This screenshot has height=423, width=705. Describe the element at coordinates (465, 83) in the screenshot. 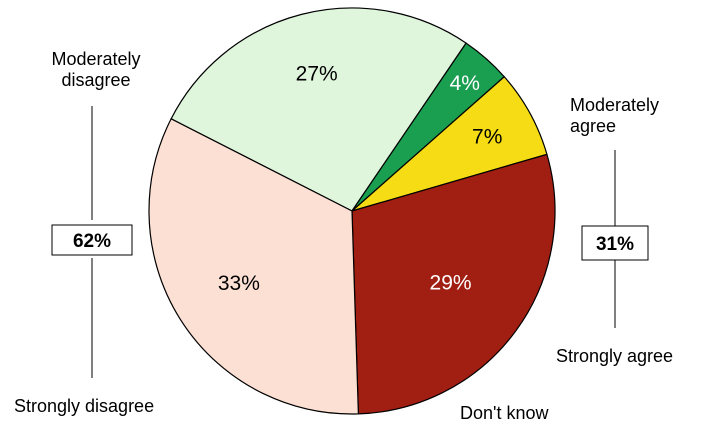

I see `data-label-strongly-agree: 4%` at that location.